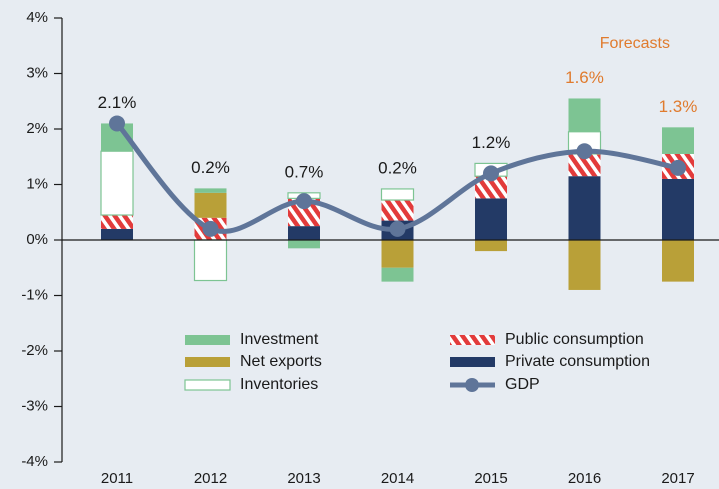 The width and height of the screenshot is (719, 489). Describe the element at coordinates (584, 478) in the screenshot. I see `x-tick-label: 2016` at that location.